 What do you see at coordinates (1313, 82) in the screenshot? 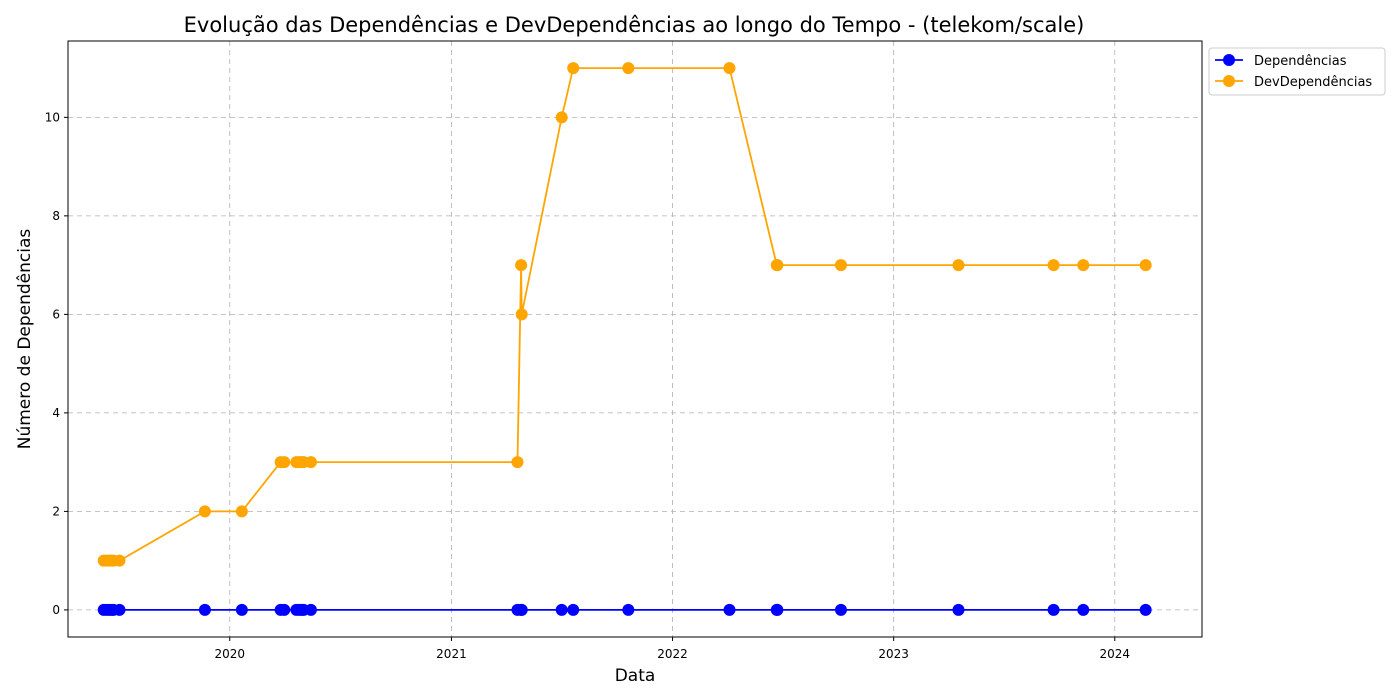
I see `legend-label-1: DevDependências` at bounding box center [1313, 82].